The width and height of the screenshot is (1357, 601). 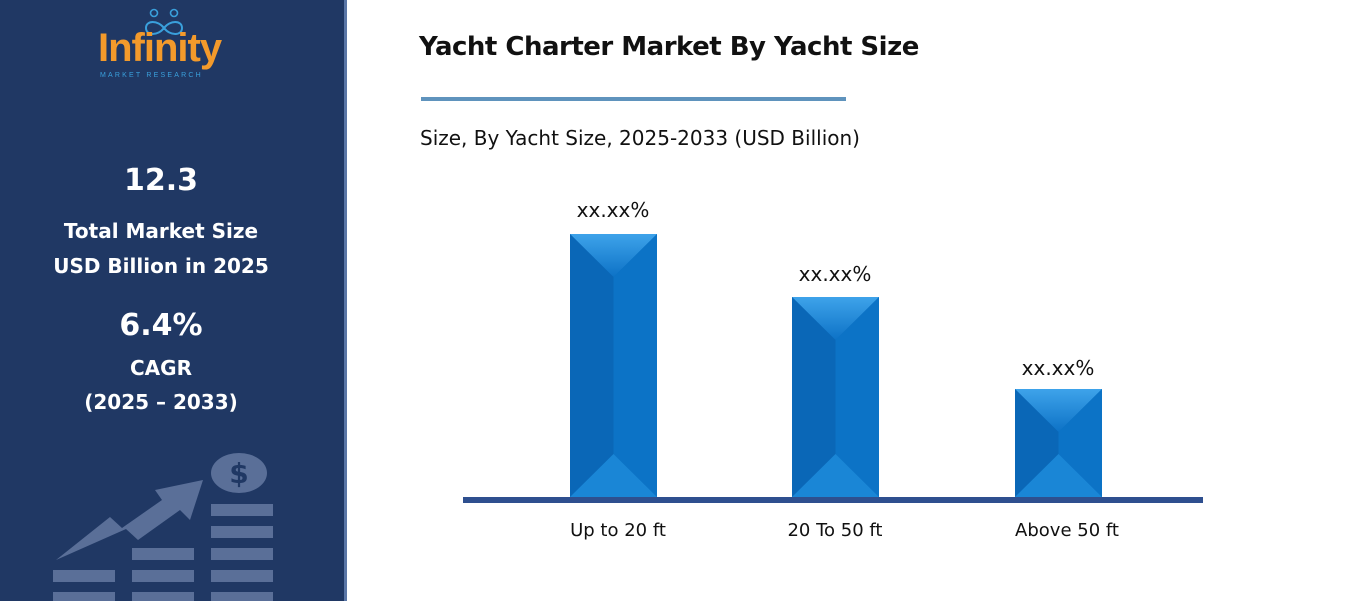 I want to click on cagr-period: (2025 – 2033), so click(x=161, y=402).